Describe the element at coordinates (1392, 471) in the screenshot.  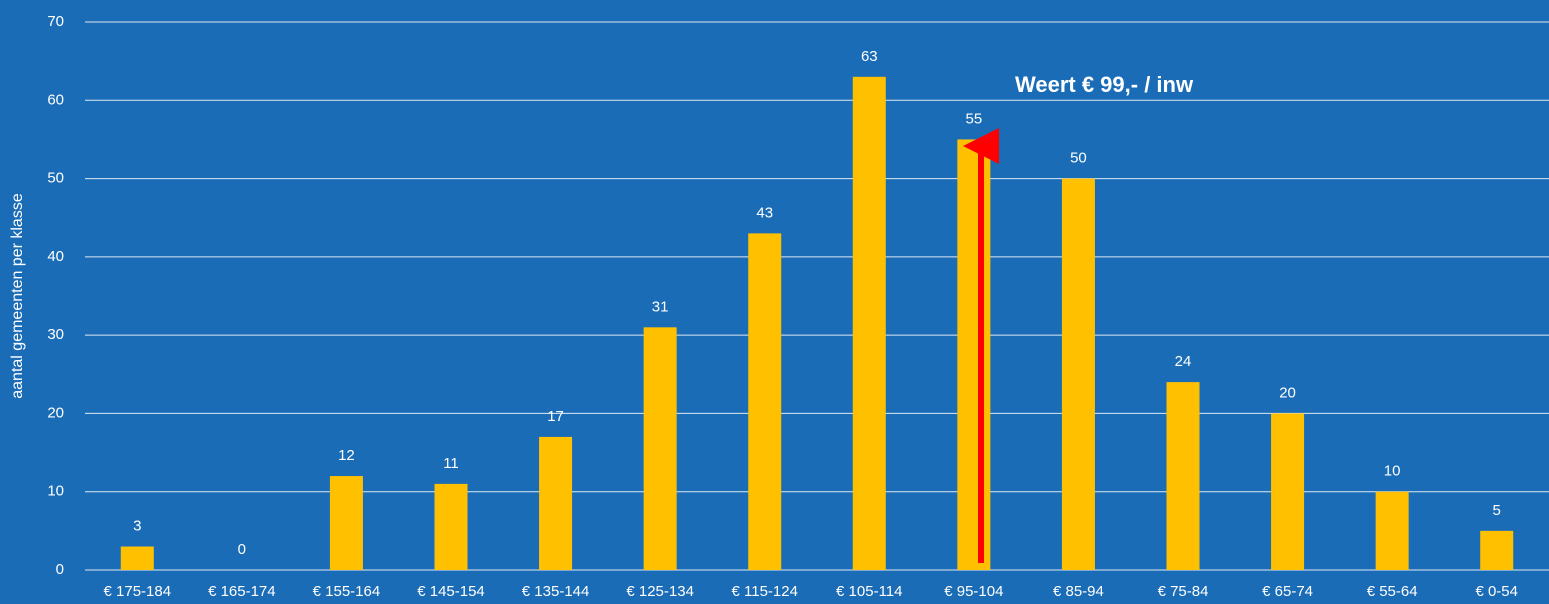
I see `data-label: 10` at that location.